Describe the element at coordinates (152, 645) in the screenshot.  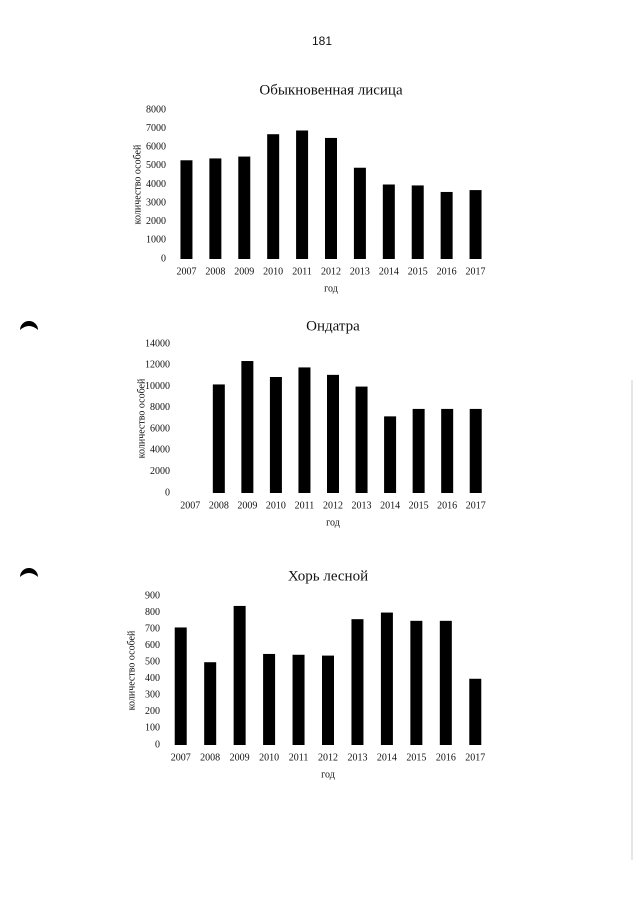
I see `y-tick-label: 600` at that location.